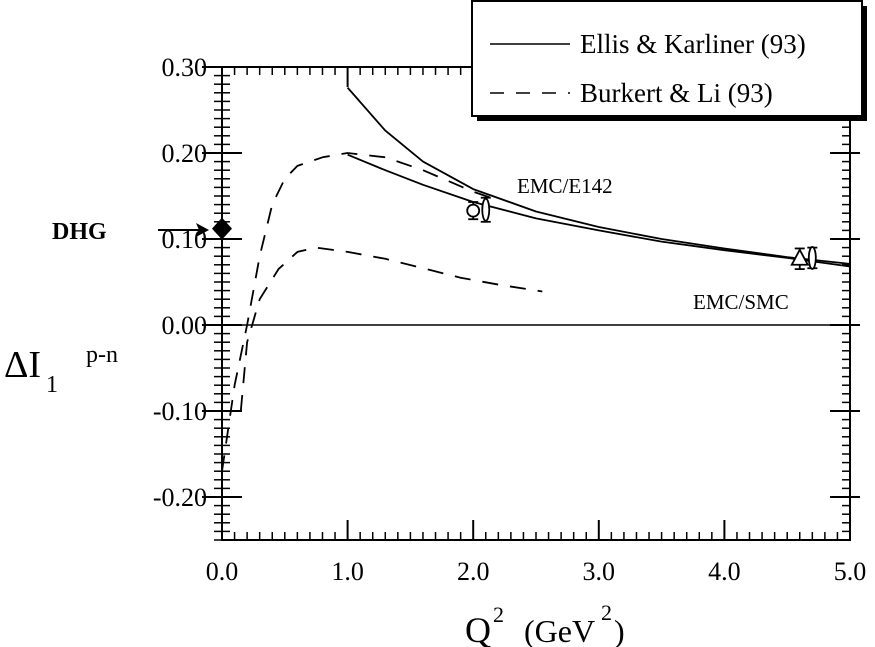 The height and width of the screenshot is (647, 875). Describe the element at coordinates (565, 186) in the screenshot. I see `annotation-emc-e142: EMC/E142` at that location.